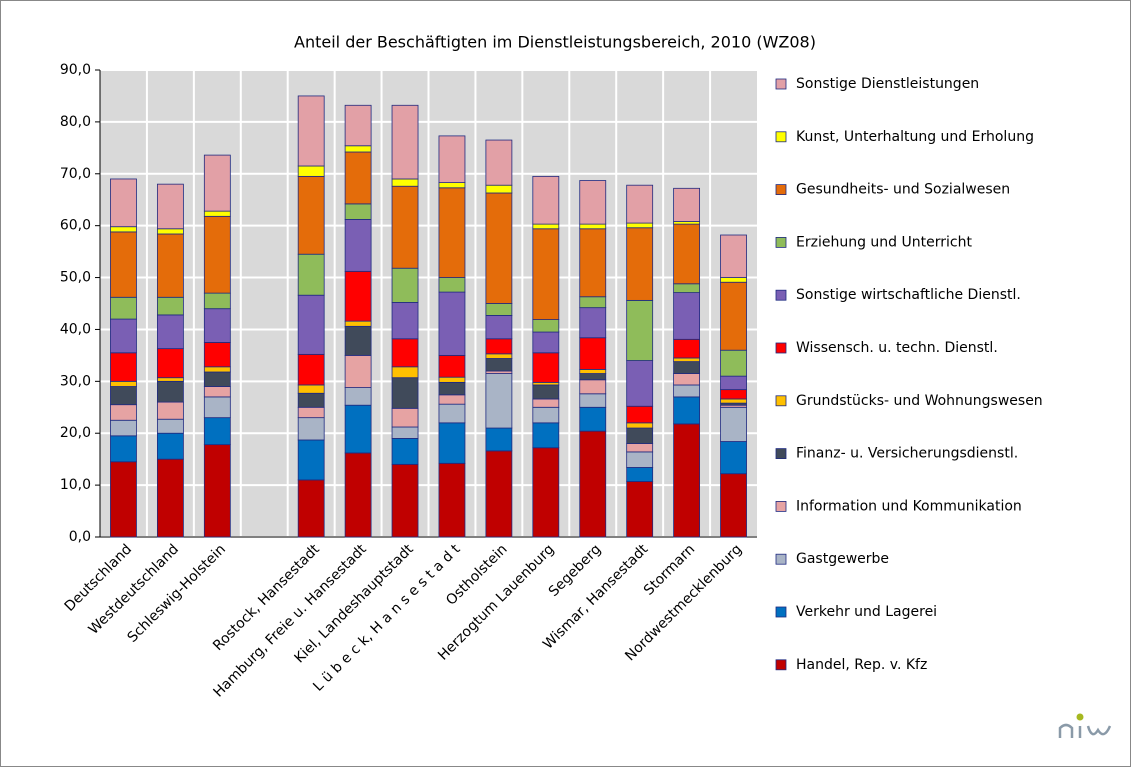 The height and width of the screenshot is (767, 1131). I want to click on legend-label: Finanz- u. Versicherungsdienstl., so click(907, 454).